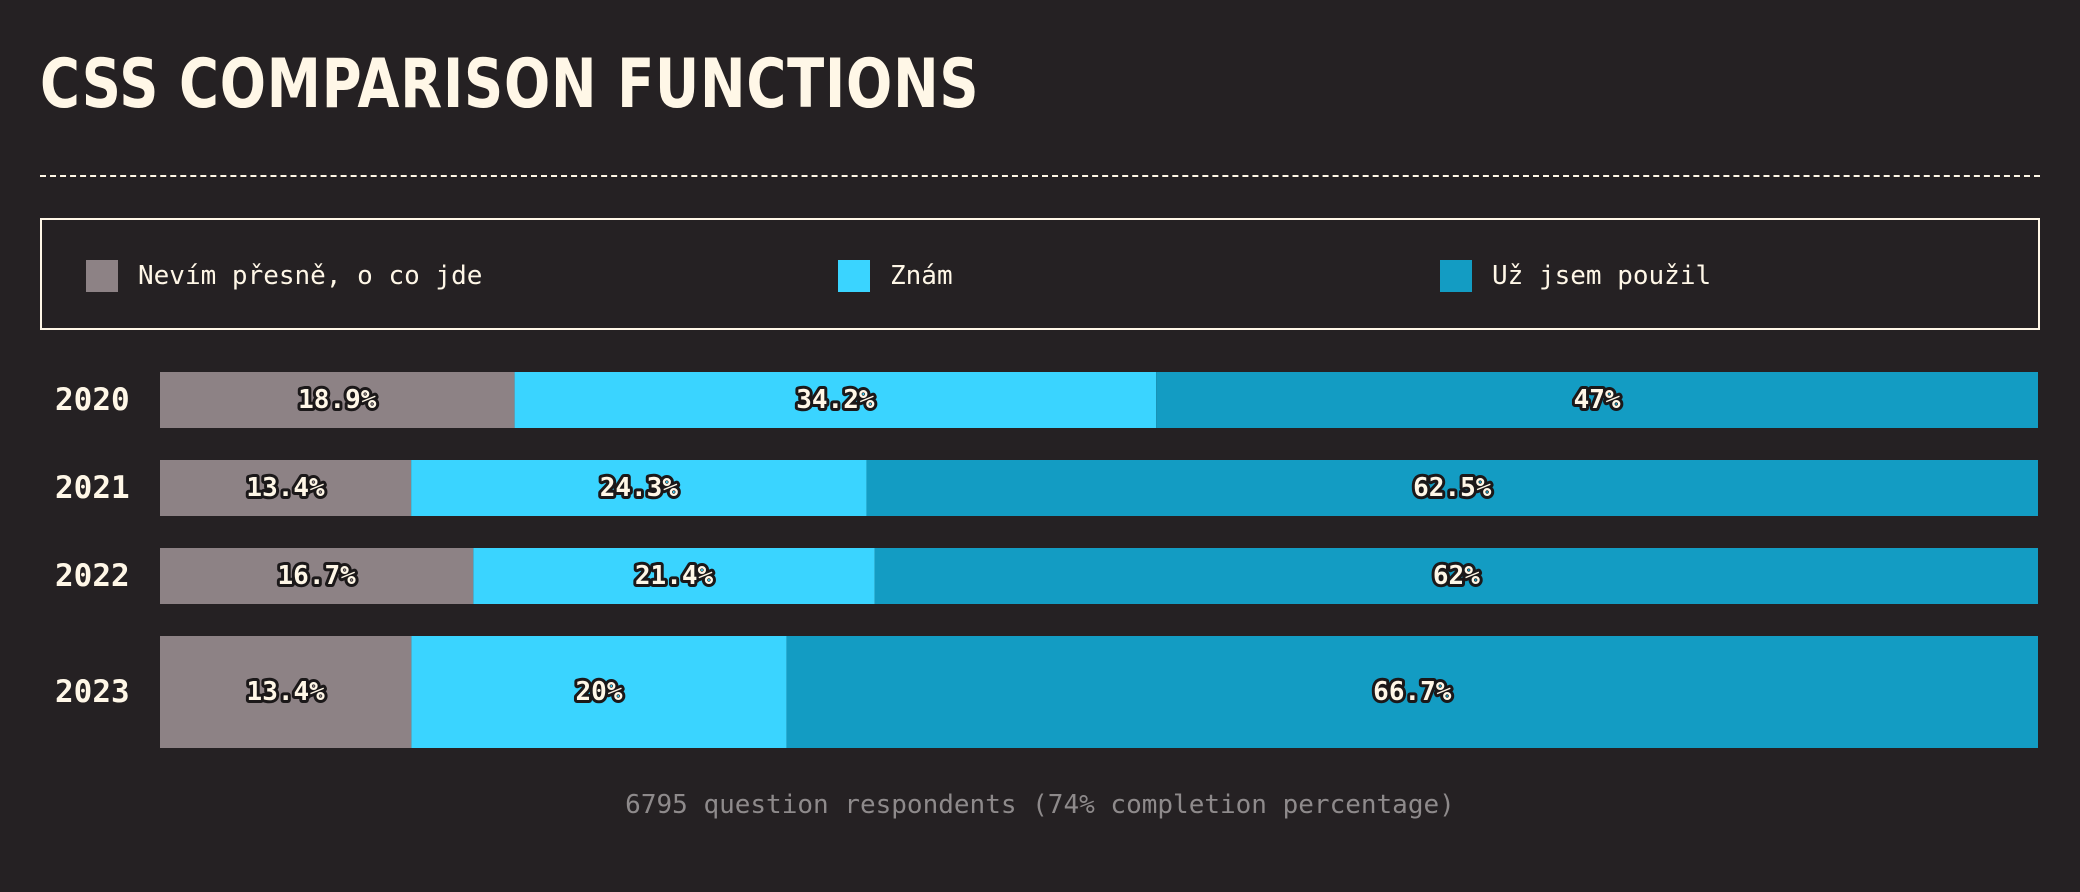  I want to click on bar-label-2020-1: 34.2%, so click(835, 400).